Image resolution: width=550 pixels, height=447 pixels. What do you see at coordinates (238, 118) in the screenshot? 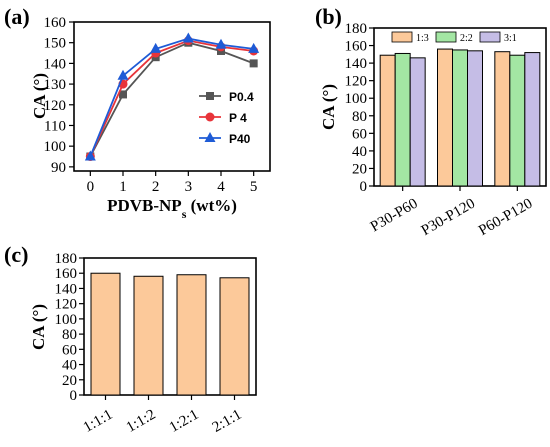
I see `chart-a-legend-label: P 4` at bounding box center [238, 118].